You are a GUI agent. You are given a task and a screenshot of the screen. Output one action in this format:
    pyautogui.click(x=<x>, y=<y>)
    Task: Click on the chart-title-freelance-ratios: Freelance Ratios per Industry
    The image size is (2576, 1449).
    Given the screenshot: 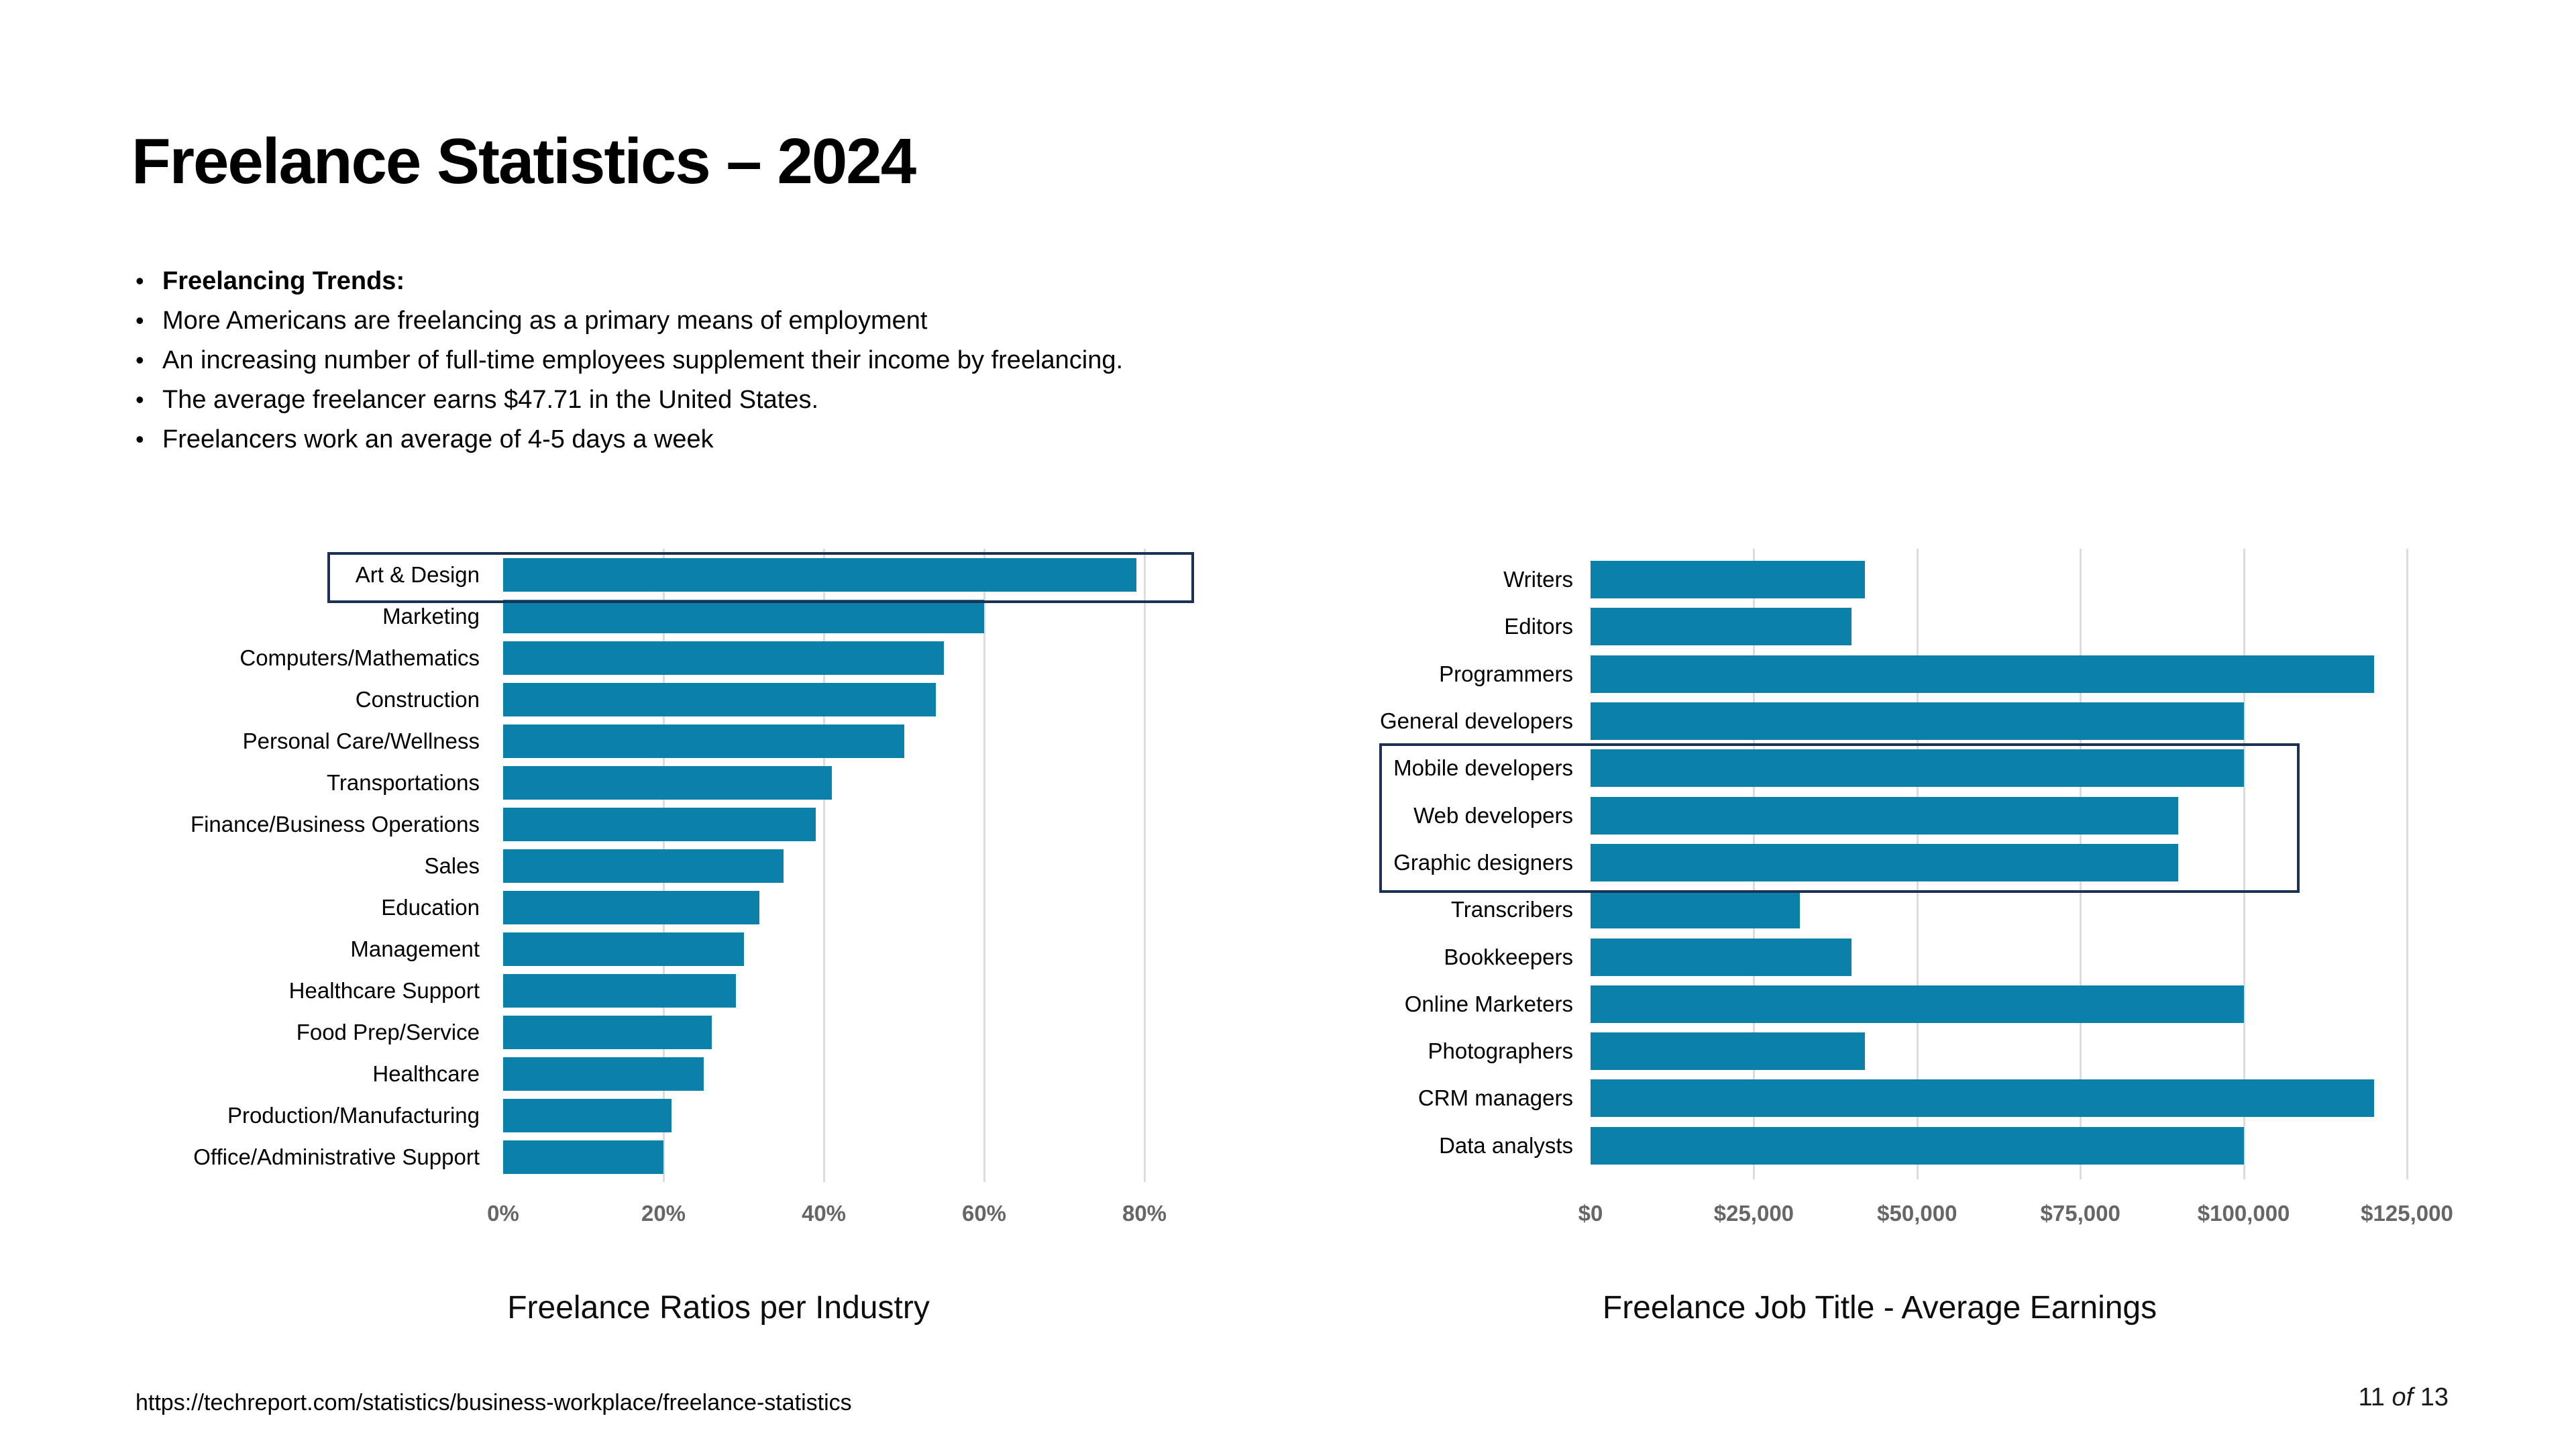 What is the action you would take?
    pyautogui.click(x=718, y=1308)
    